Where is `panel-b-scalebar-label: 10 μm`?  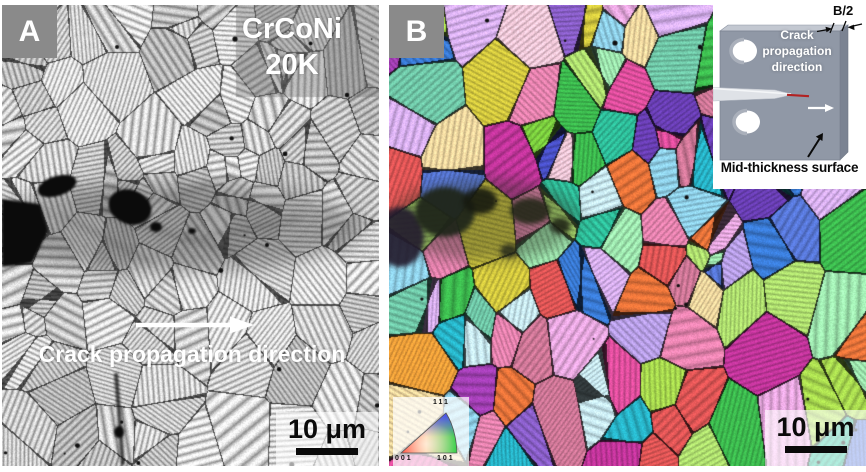
panel-b-scalebar-label: 10 μm is located at coordinates (815, 427).